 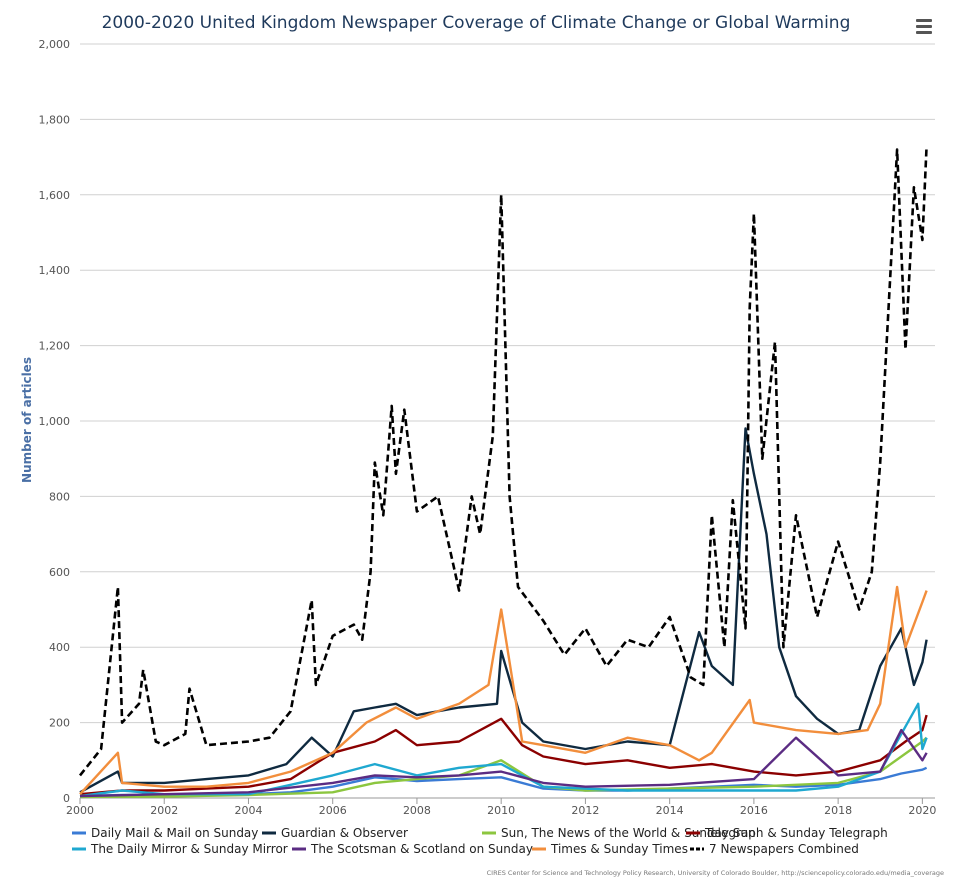 I want to click on y-tick-label: 200, so click(x=59, y=723).